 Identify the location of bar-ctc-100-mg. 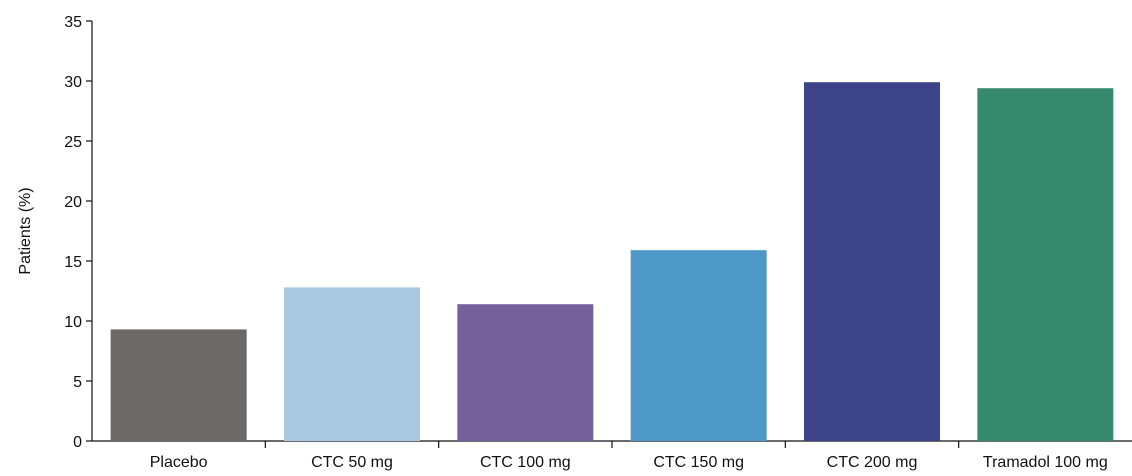
(525, 372).